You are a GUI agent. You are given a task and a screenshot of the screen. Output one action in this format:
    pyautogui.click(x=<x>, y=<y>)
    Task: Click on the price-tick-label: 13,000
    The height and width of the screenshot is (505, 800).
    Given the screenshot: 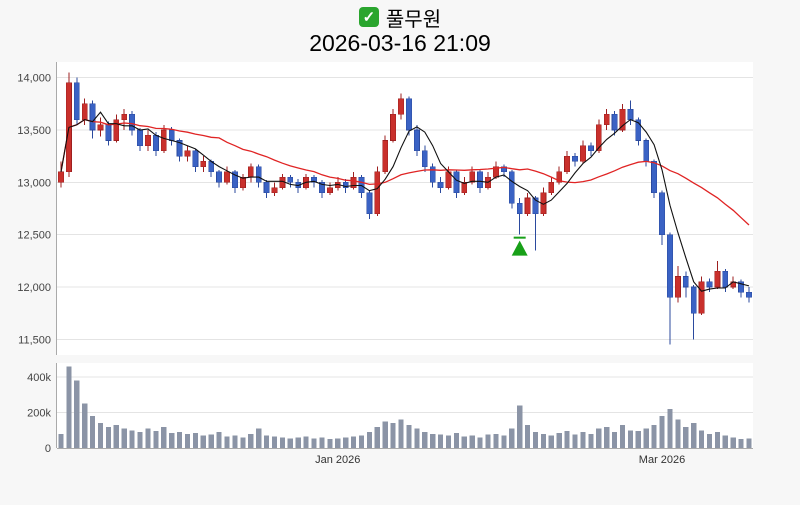 What is the action you would take?
    pyautogui.click(x=34, y=183)
    